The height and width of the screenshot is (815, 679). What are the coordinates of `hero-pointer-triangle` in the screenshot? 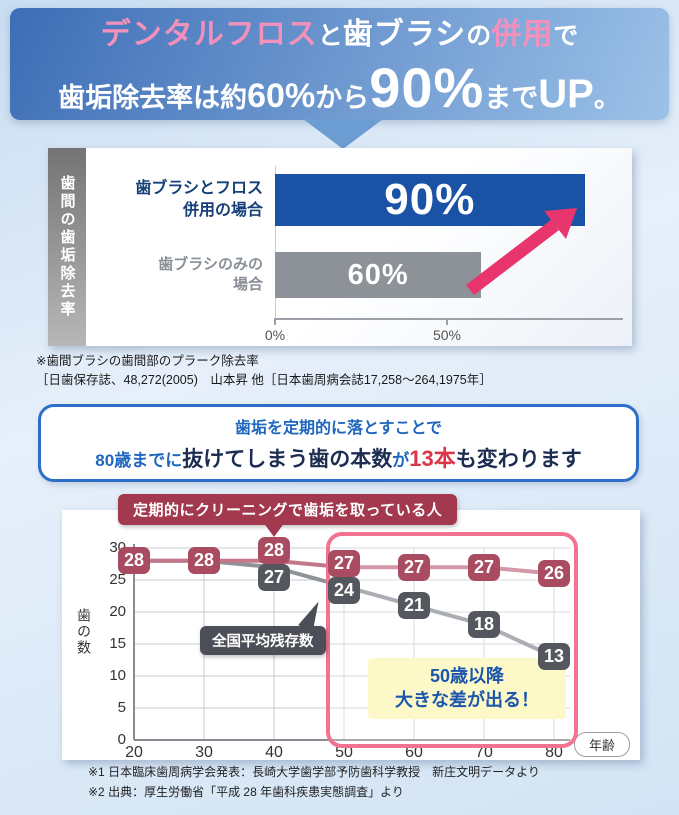 It's located at (343, 134).